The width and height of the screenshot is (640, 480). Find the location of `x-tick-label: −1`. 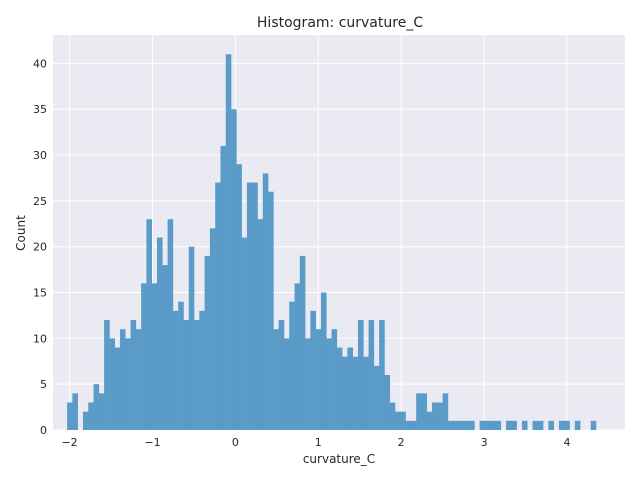

x-tick-label: −1 is located at coordinates (152, 442).